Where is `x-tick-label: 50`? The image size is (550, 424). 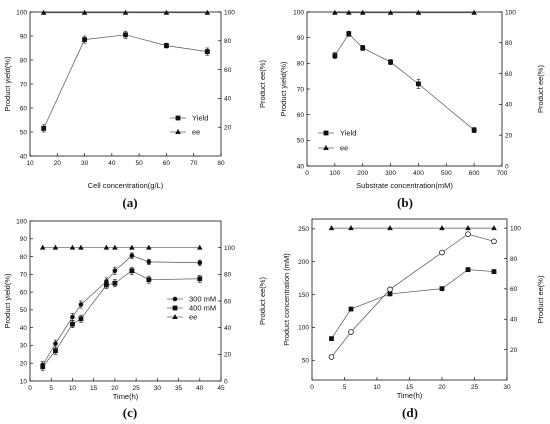
x-tick-label: 50 is located at coordinates (140, 163).